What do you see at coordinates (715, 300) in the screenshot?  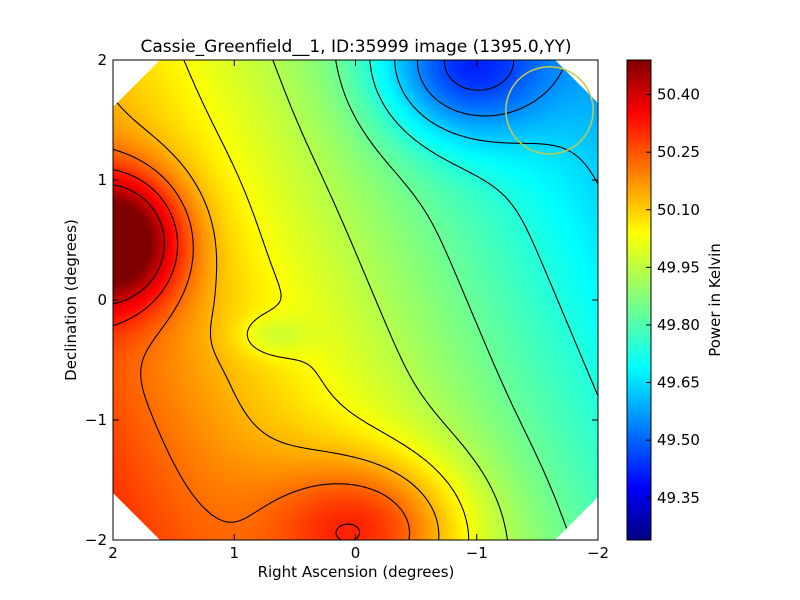 I see `colorbar-label: Power in Kelvin` at bounding box center [715, 300].